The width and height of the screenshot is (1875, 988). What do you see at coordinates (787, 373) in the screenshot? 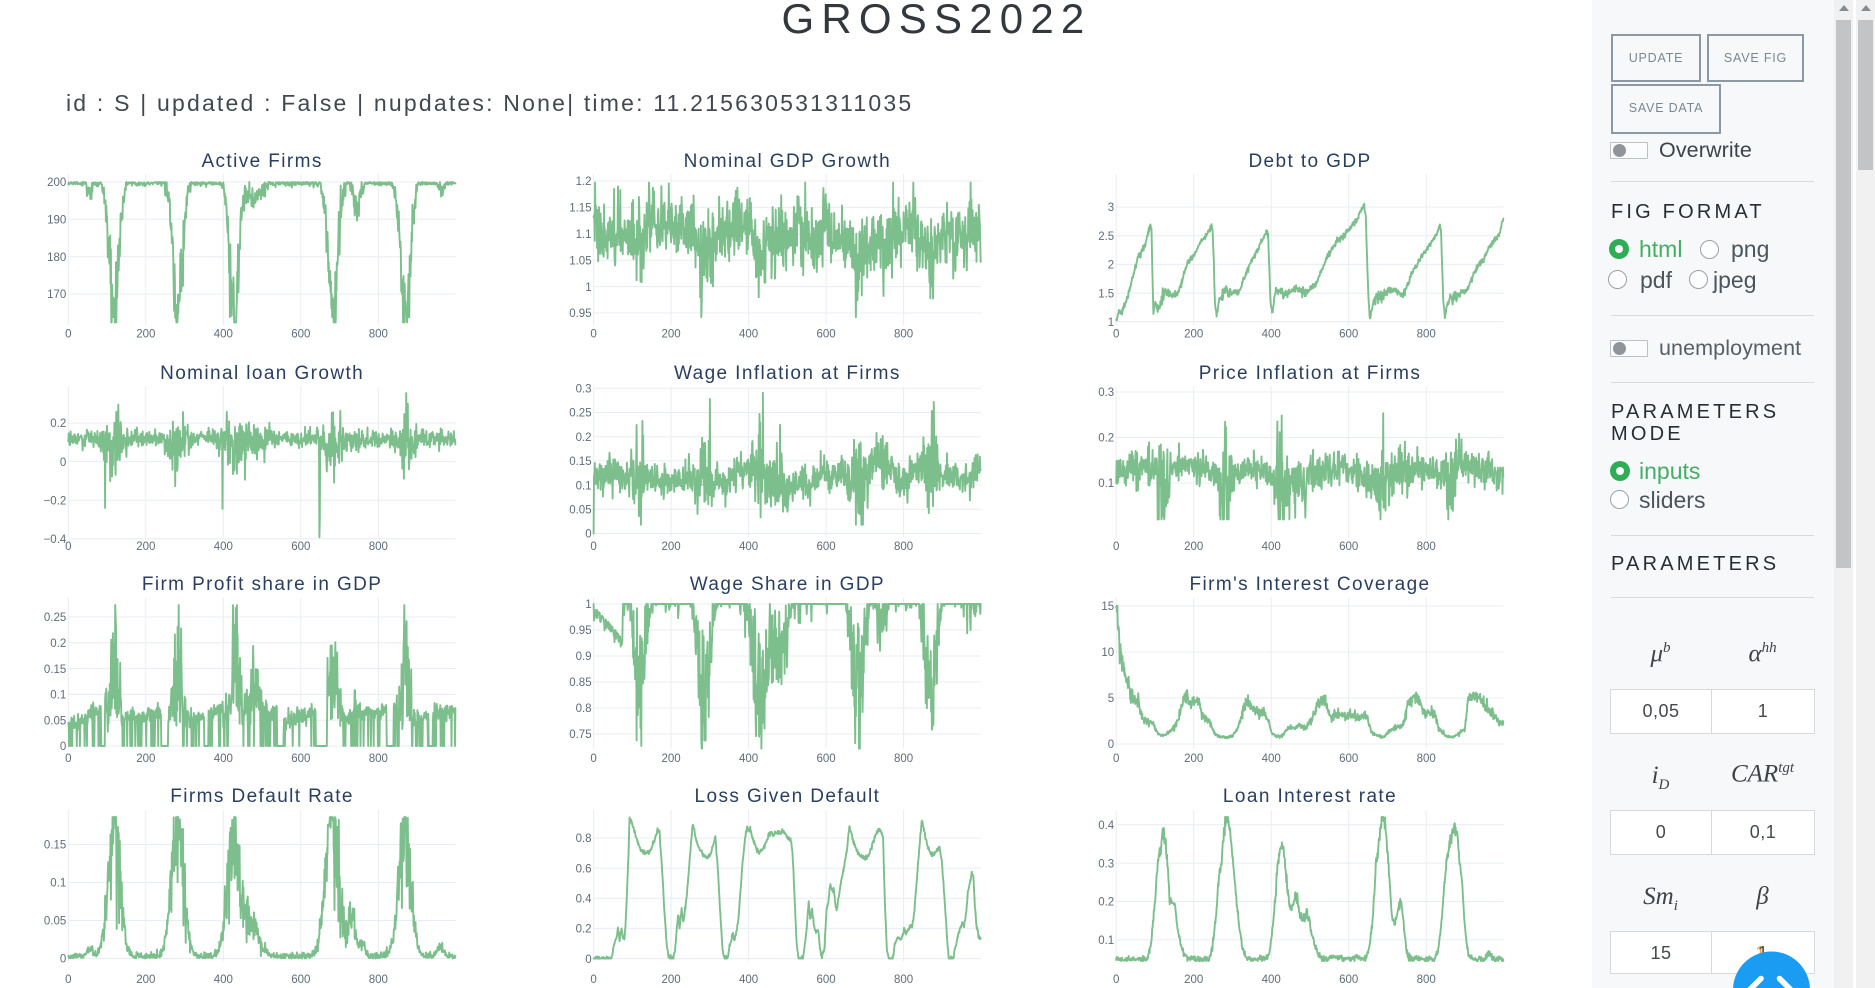
I see `svg-text: Wage Inflation at Firms` at bounding box center [787, 373].